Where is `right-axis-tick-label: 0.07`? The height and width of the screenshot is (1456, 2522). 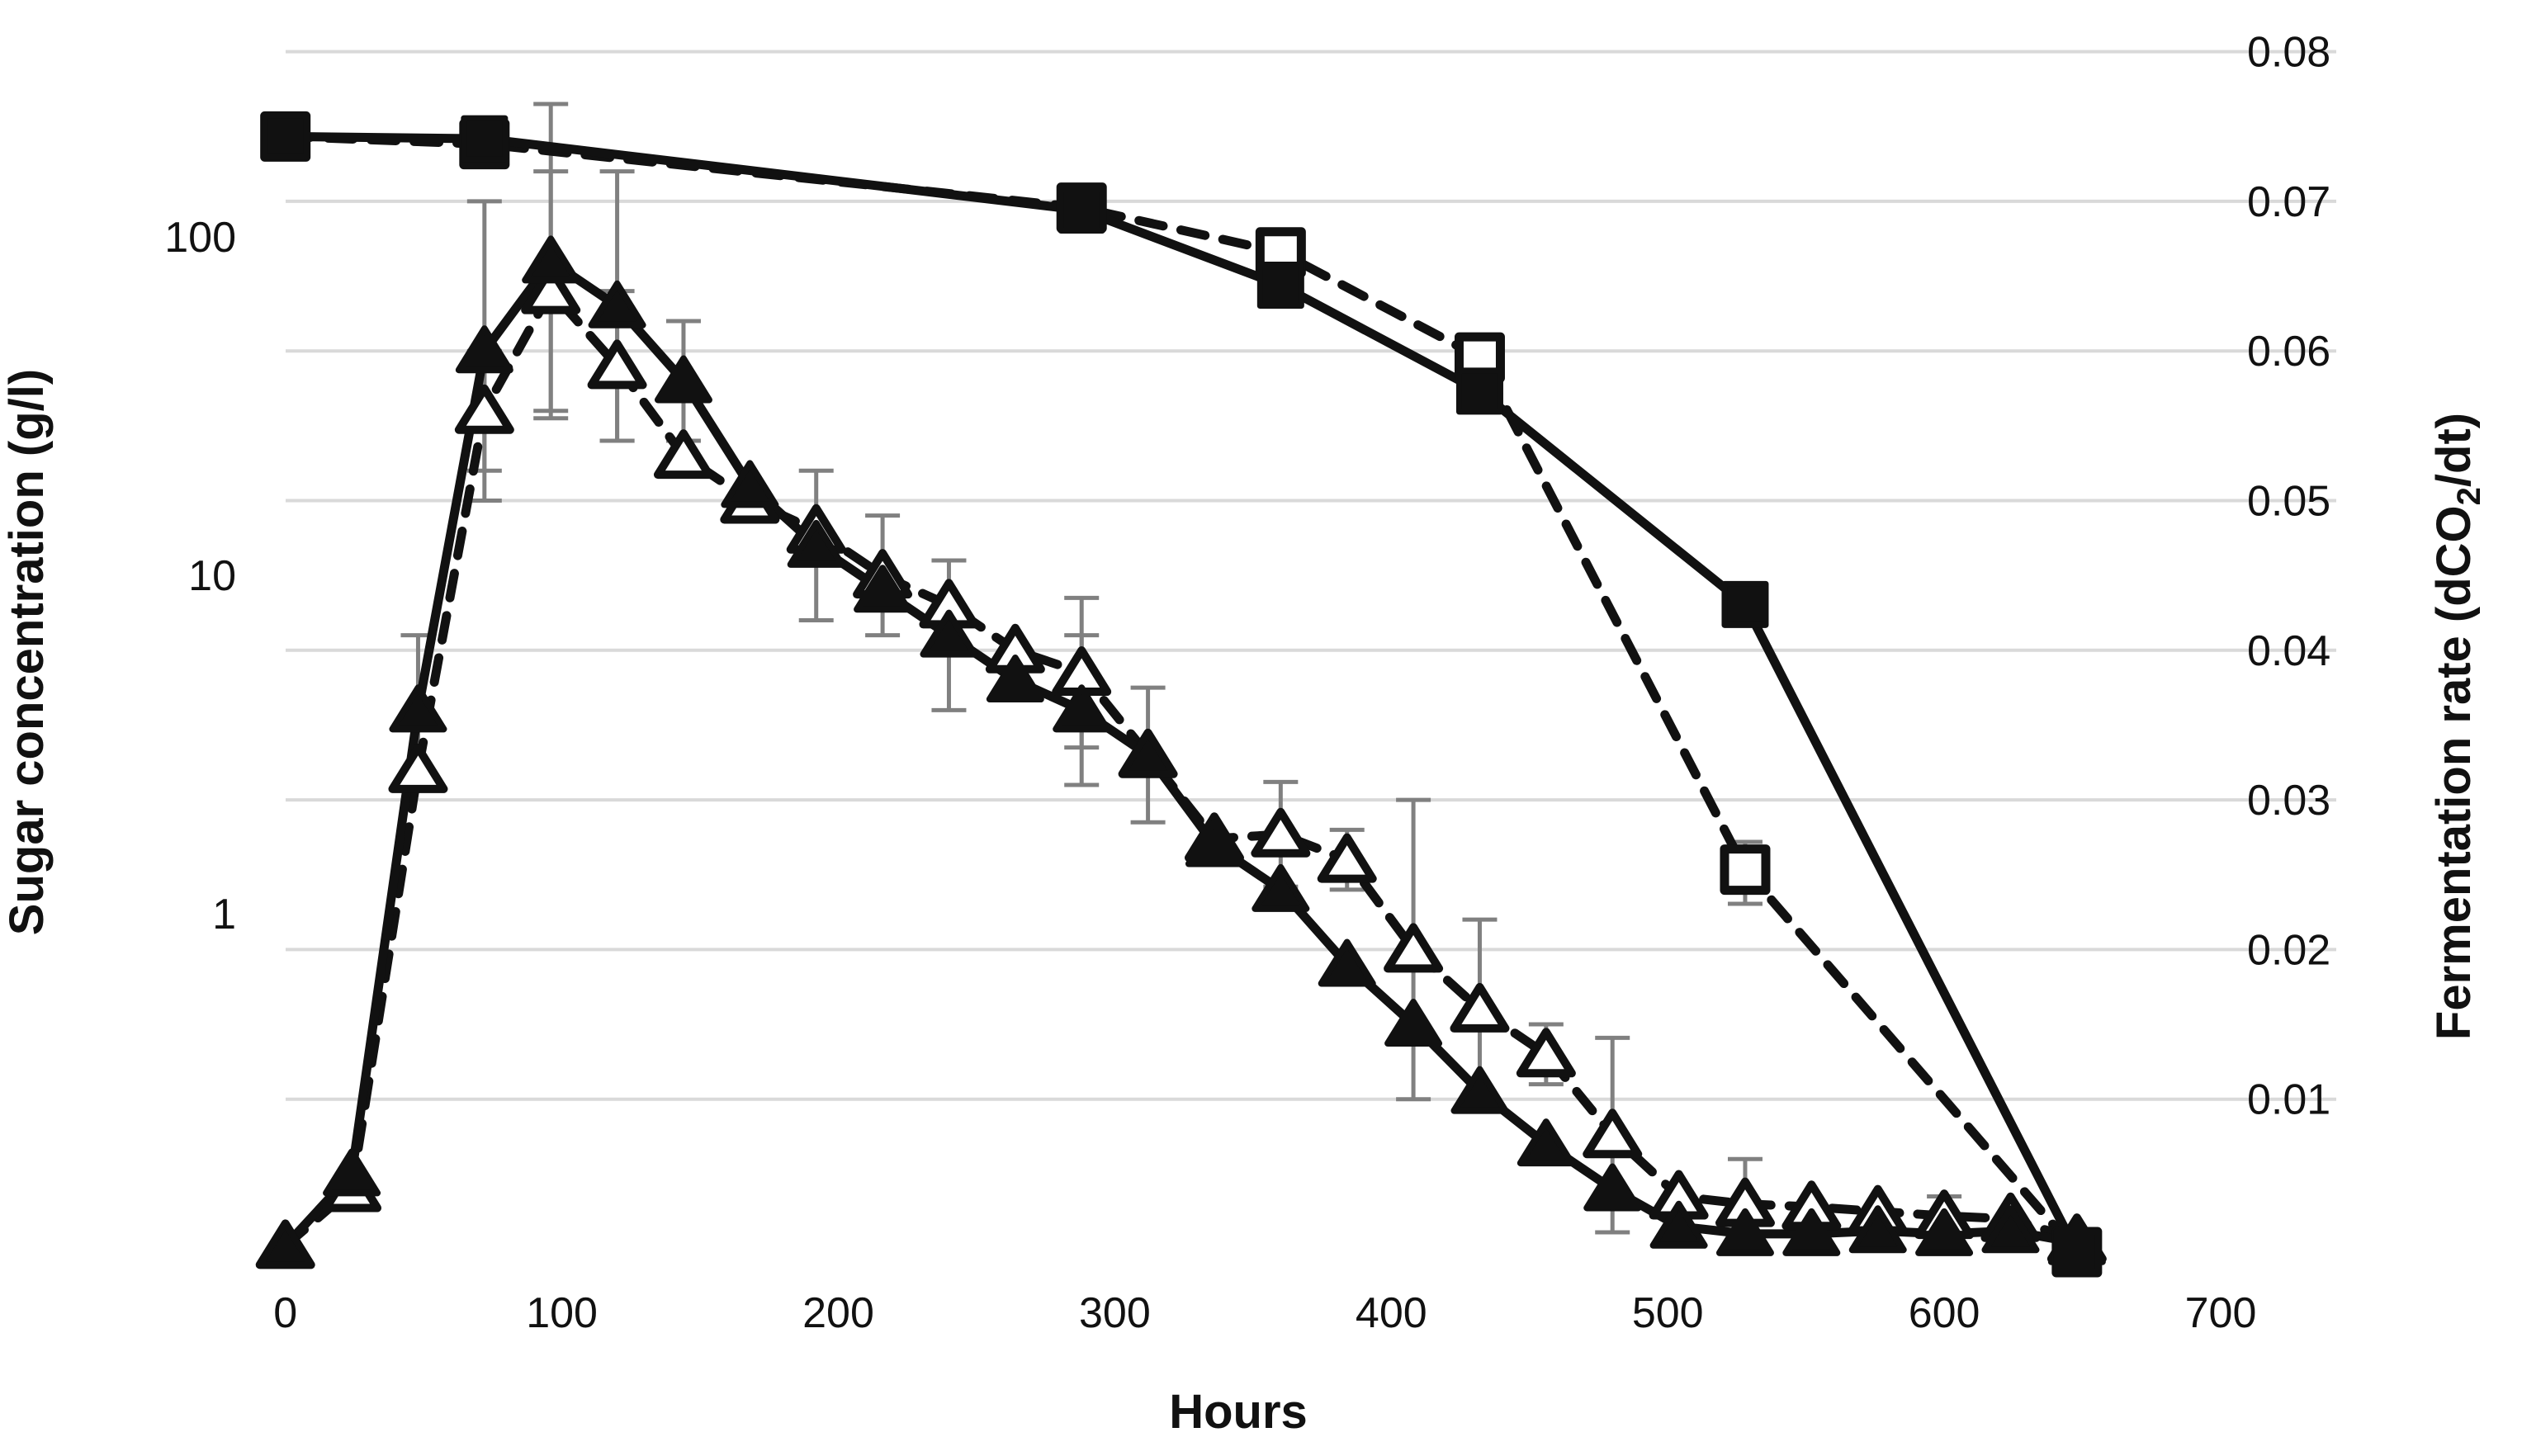 right-axis-tick-label: 0.07 is located at coordinates (2288, 202).